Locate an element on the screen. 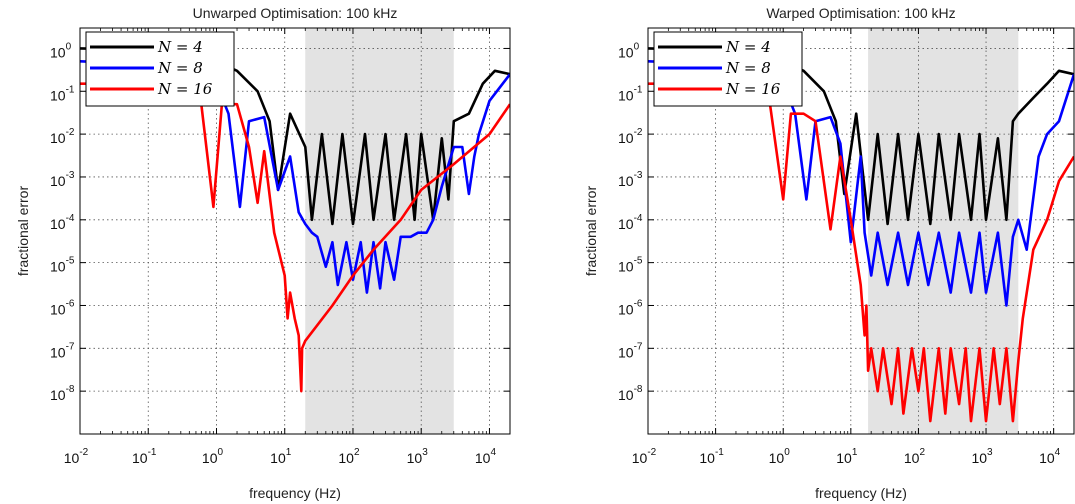 The height and width of the screenshot is (504, 1075). chart-title: Unwarped Optimisation: 100 kHz is located at coordinates (295, 13).